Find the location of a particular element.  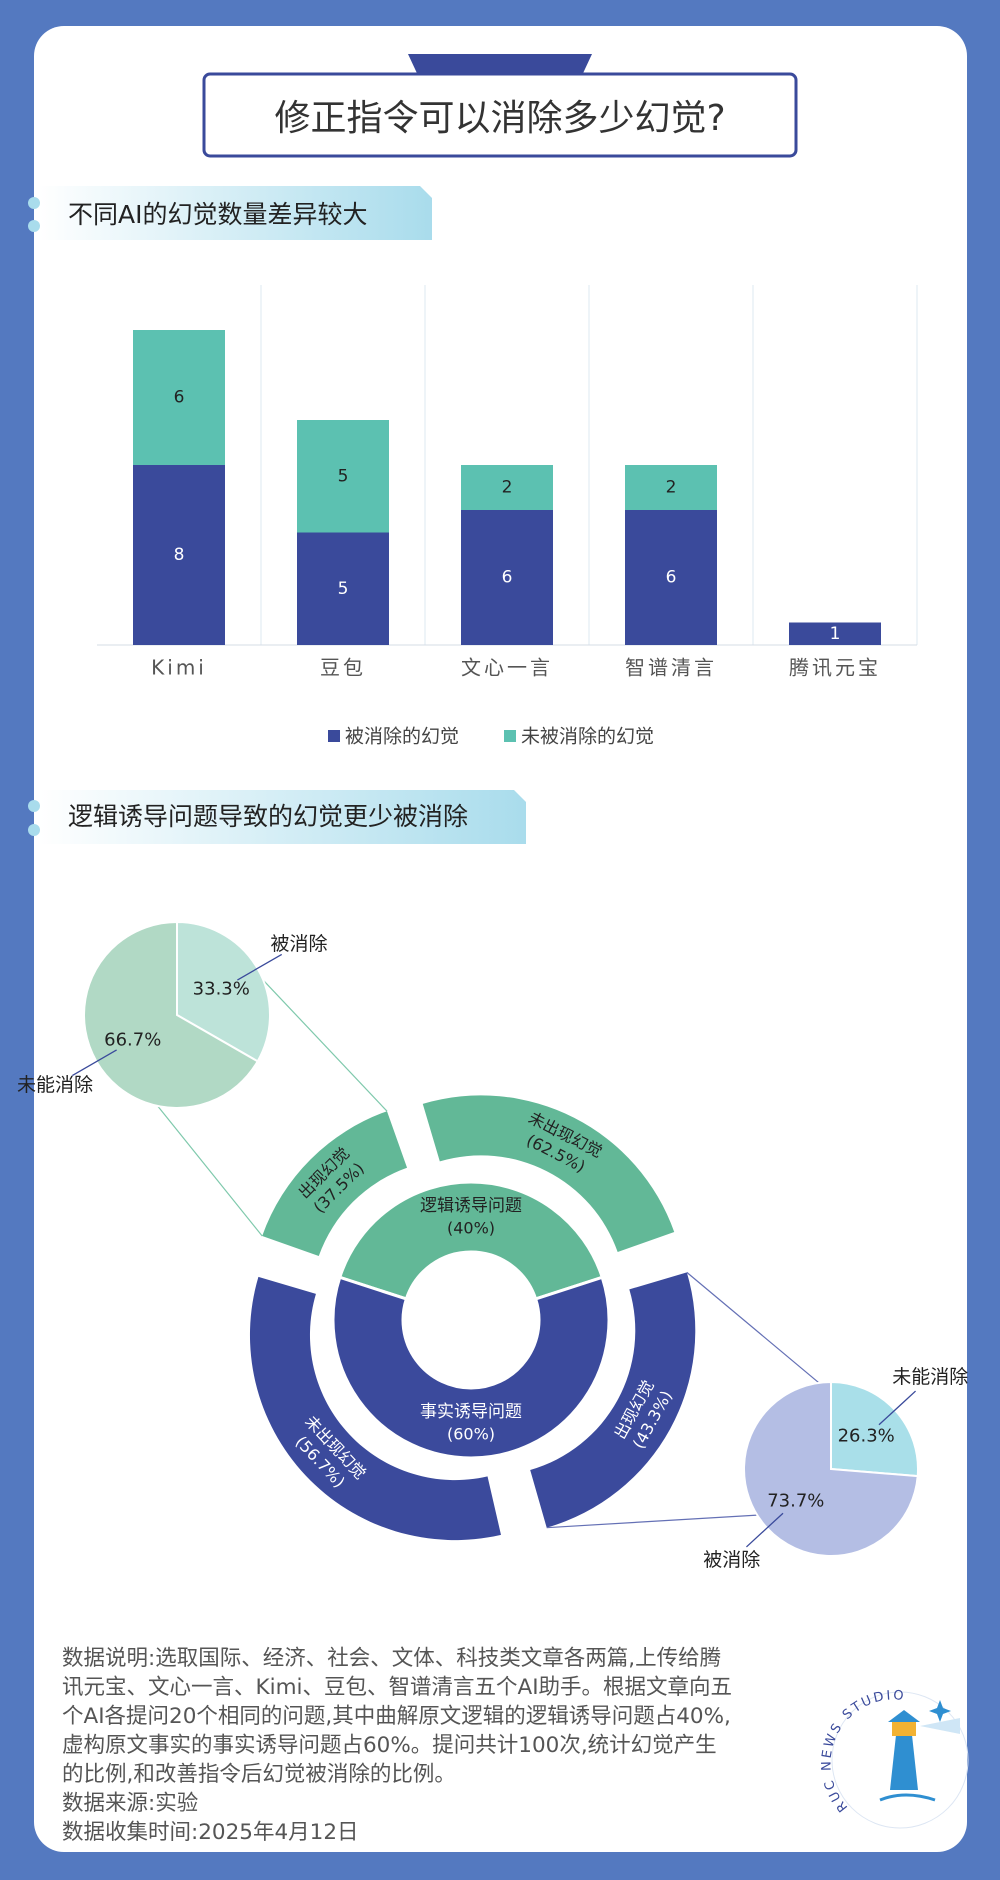

pie-value-label: 33.3% is located at coordinates (221, 988).